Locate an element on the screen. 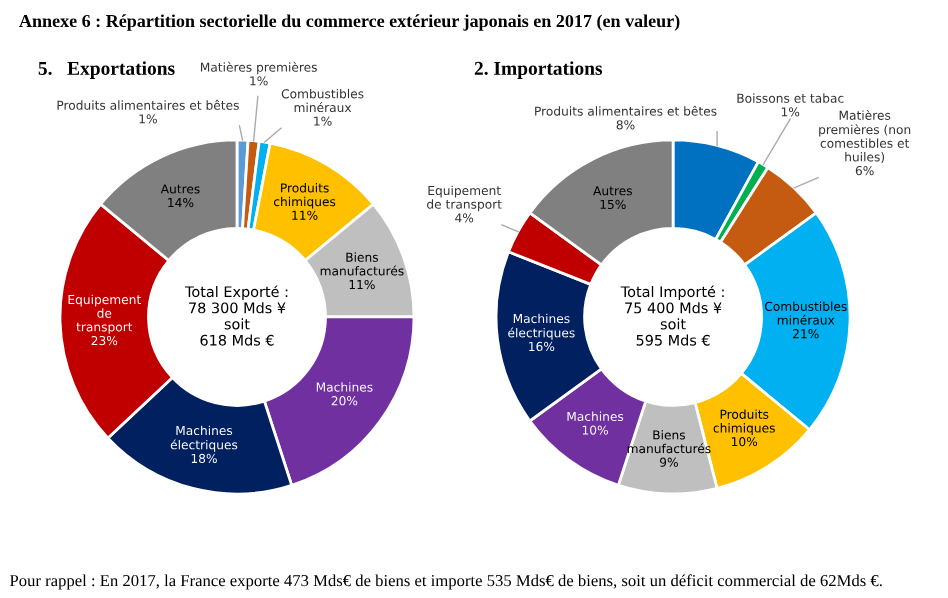 This screenshot has height=598, width=948. text: Pour rappel : En 2017, la France exporte 473 Mds€ de biens et importe 535 Mds€ de biens, soit un déficit commercial de 62Mds €. is located at coordinates (445, 582).